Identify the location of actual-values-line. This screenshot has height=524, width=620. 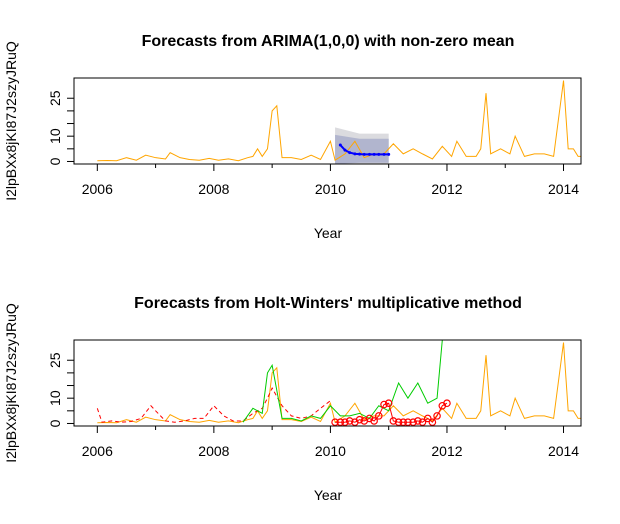
(391, 412).